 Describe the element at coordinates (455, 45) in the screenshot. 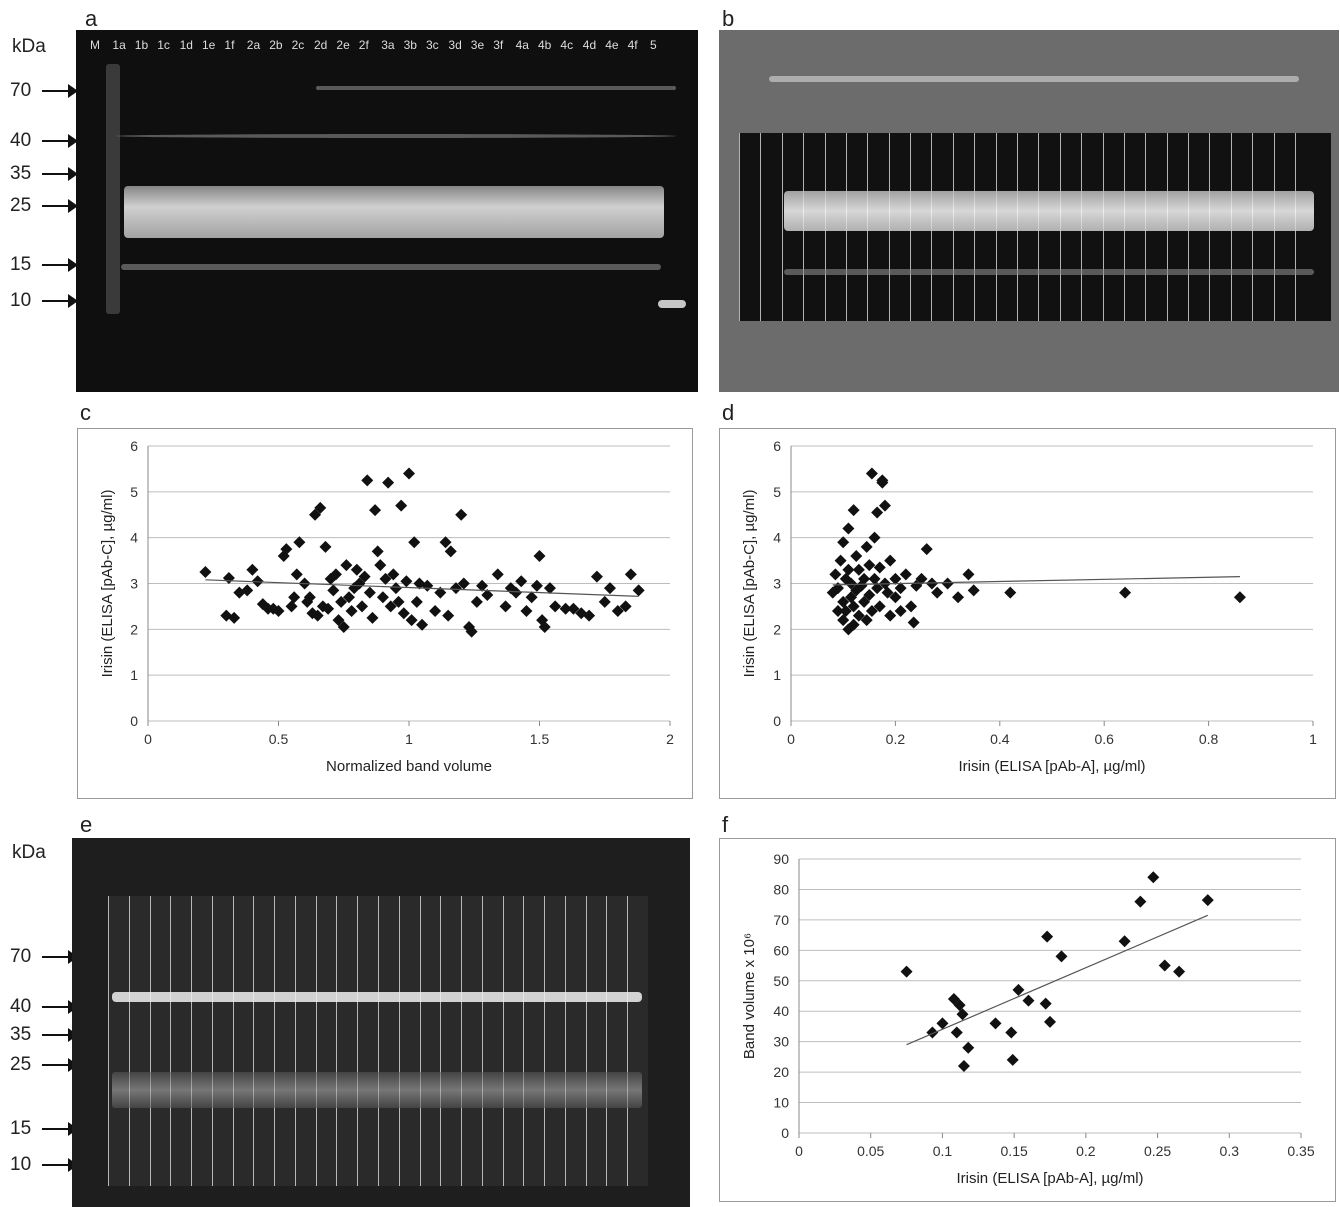

I see `lane-label: 3d` at that location.